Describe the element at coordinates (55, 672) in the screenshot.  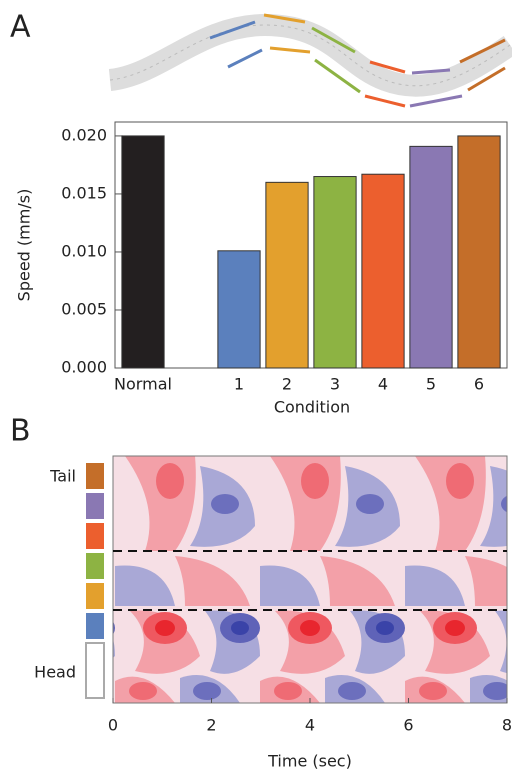
I see `row-label: Head` at that location.